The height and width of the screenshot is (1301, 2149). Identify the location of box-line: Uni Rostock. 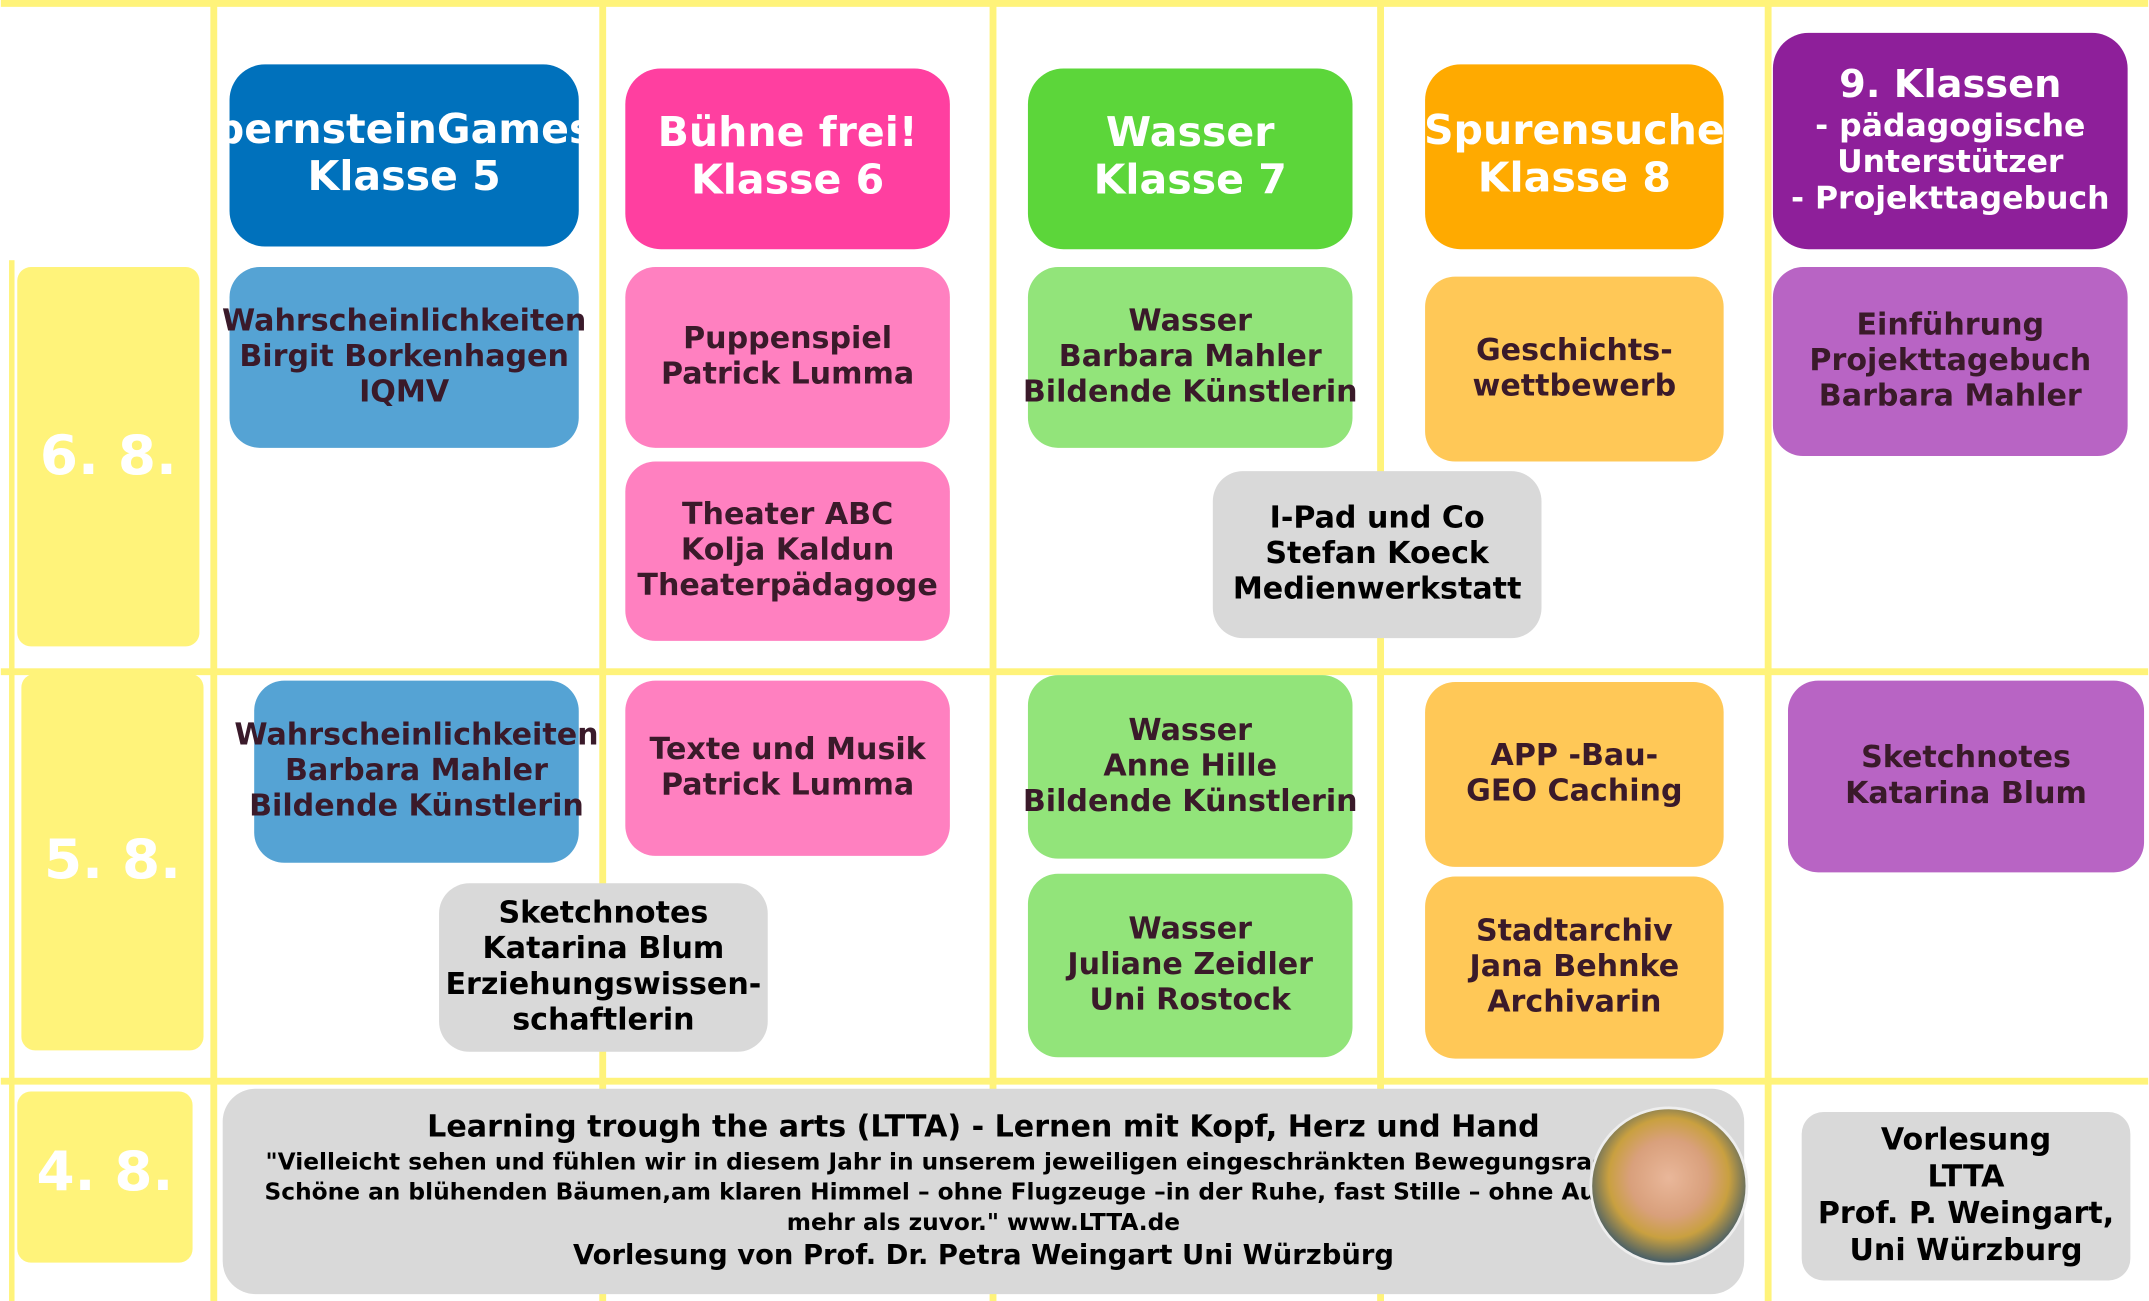
(1191, 1000).